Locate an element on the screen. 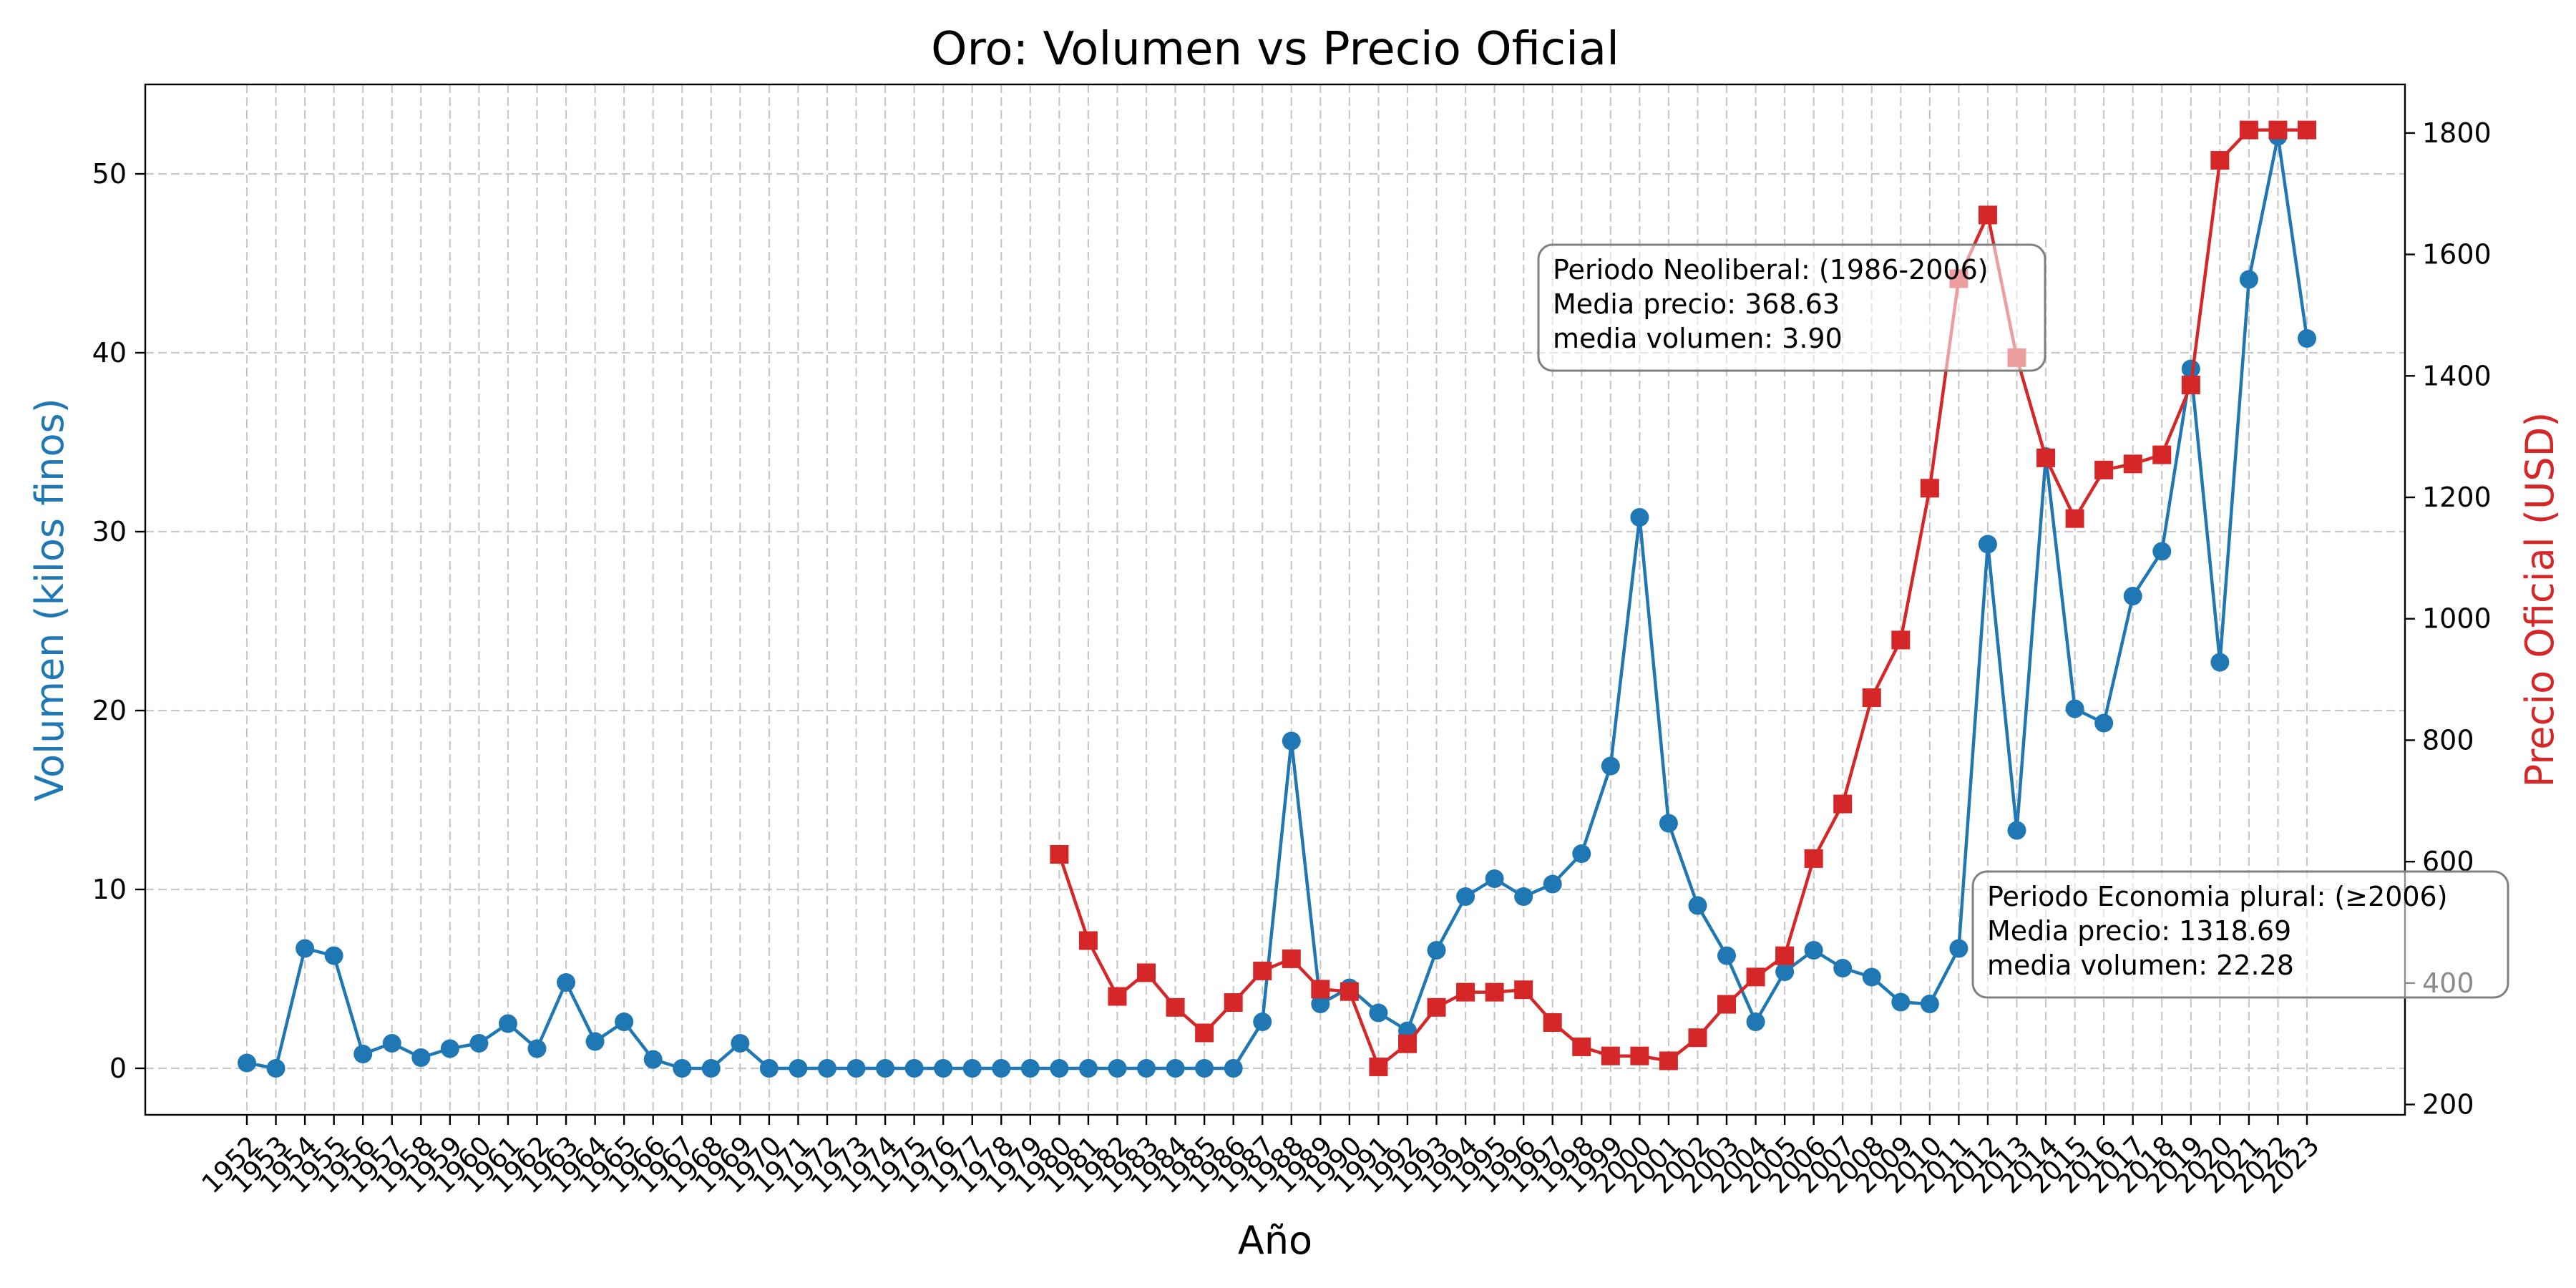 This screenshot has width=2576, height=1288. y-left-tick-label: 0 is located at coordinates (118, 1068).